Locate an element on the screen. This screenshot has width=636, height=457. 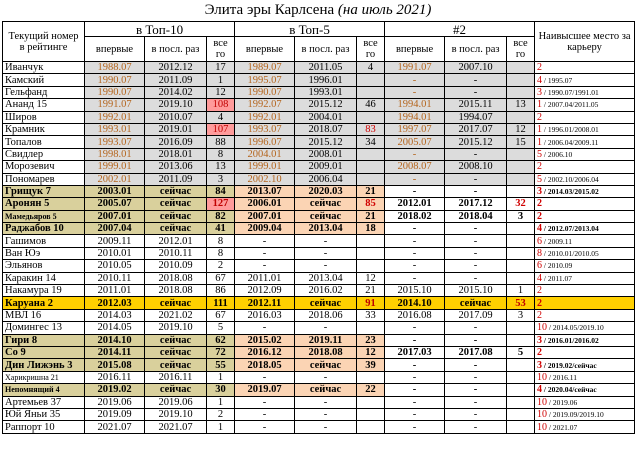
table-cell: 4 is located at coordinates (371, 67).